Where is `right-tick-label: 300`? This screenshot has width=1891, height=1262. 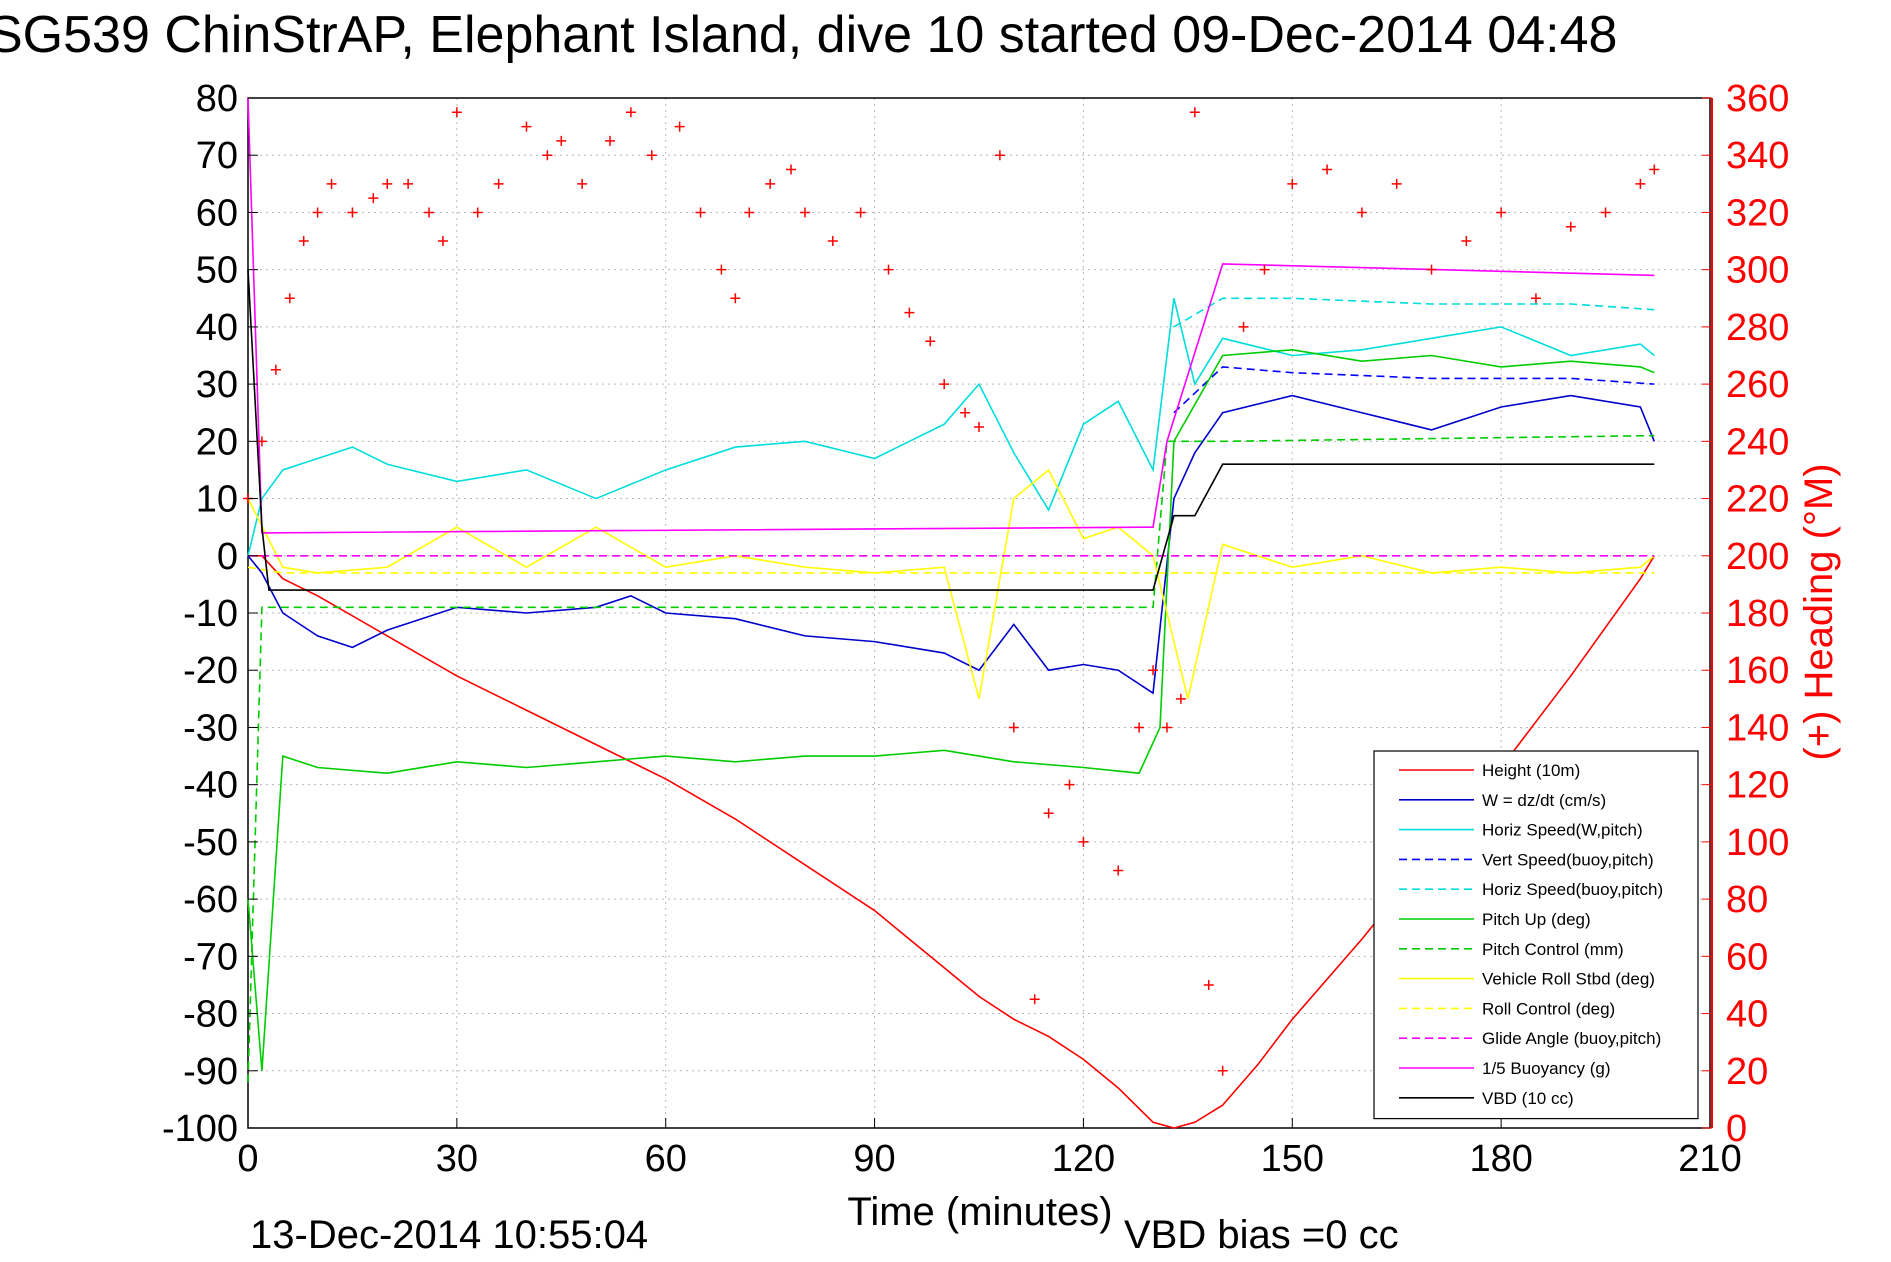 right-tick-label: 300 is located at coordinates (1757, 271).